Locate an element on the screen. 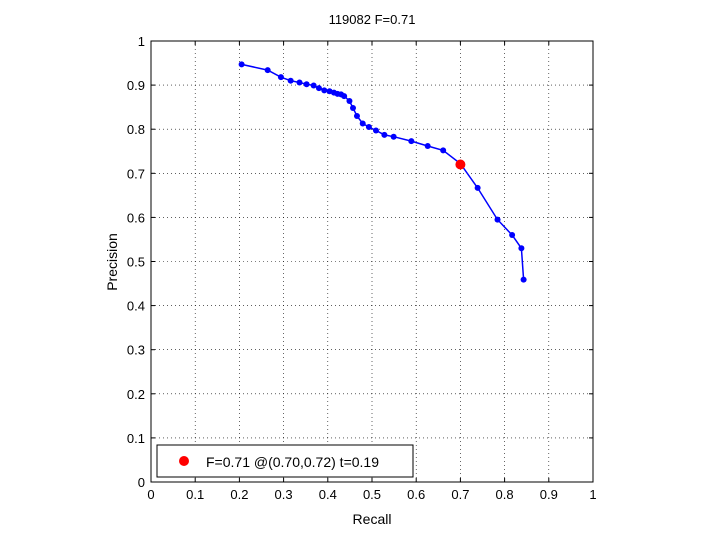 The height and width of the screenshot is (540, 720). x-tick-label: 0 is located at coordinates (150, 494).